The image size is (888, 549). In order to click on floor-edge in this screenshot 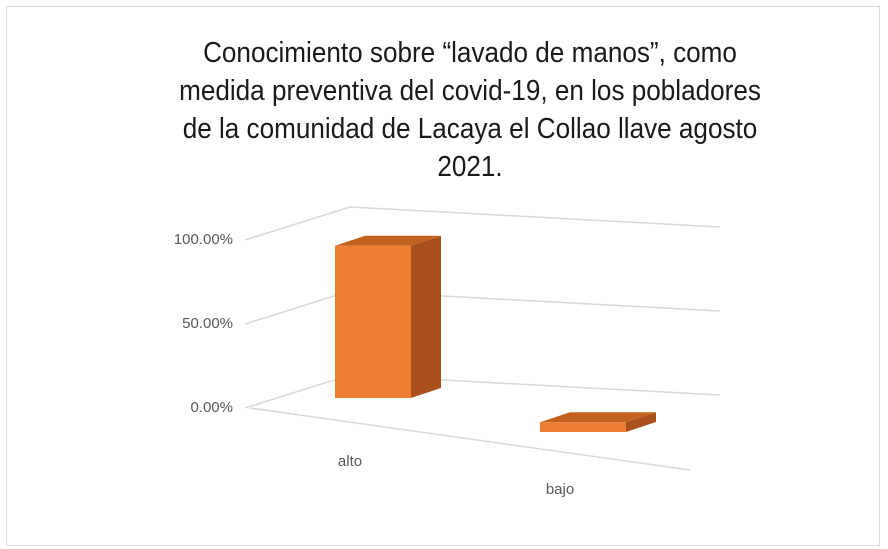, I will do `click(470, 439)`.